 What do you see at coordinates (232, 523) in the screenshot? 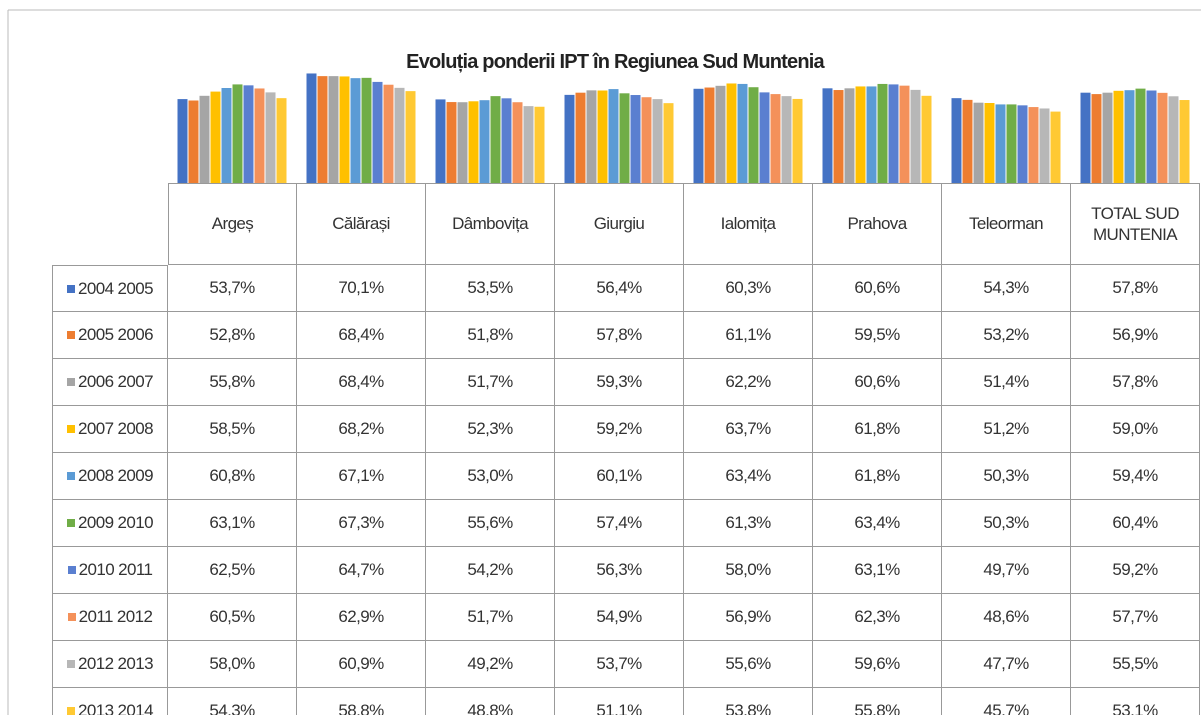
I see `table-value: 63,1%` at bounding box center [232, 523].